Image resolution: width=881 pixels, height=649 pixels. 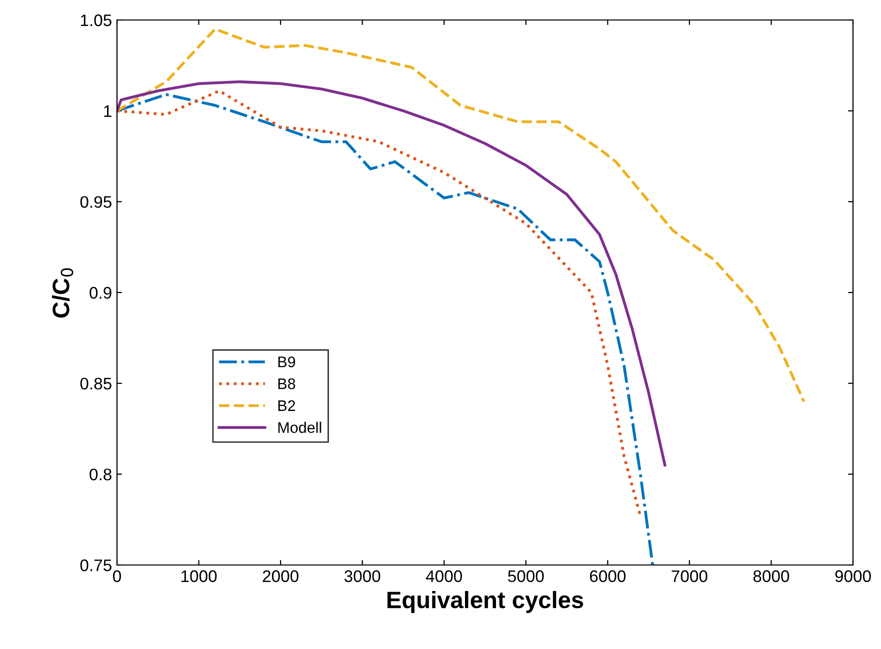 I want to click on y-tick-label: 1.05, so click(x=96, y=20).